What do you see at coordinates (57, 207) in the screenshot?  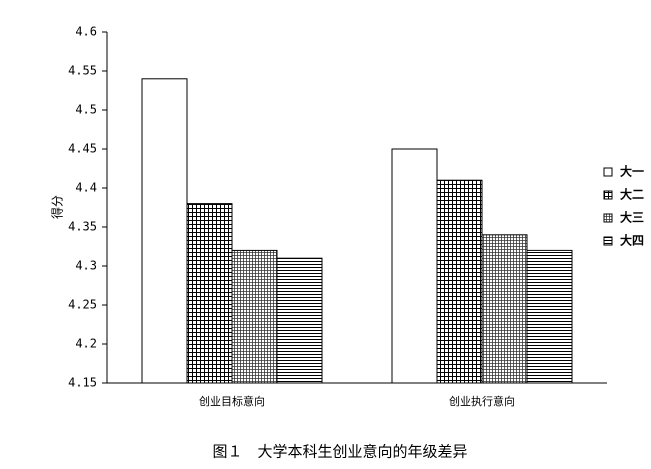 I see `y-axis-label: 得分` at bounding box center [57, 207].